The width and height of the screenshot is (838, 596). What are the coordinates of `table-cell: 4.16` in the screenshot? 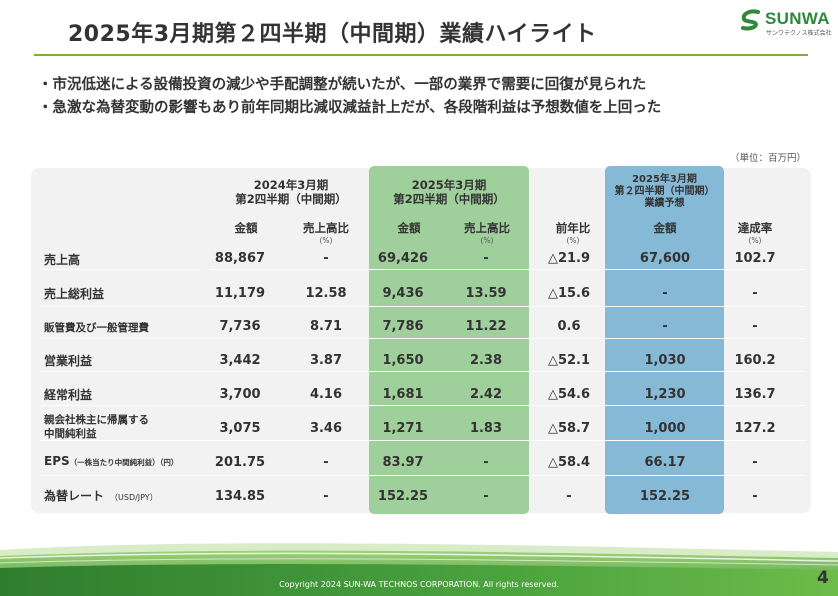 It's located at (326, 394).